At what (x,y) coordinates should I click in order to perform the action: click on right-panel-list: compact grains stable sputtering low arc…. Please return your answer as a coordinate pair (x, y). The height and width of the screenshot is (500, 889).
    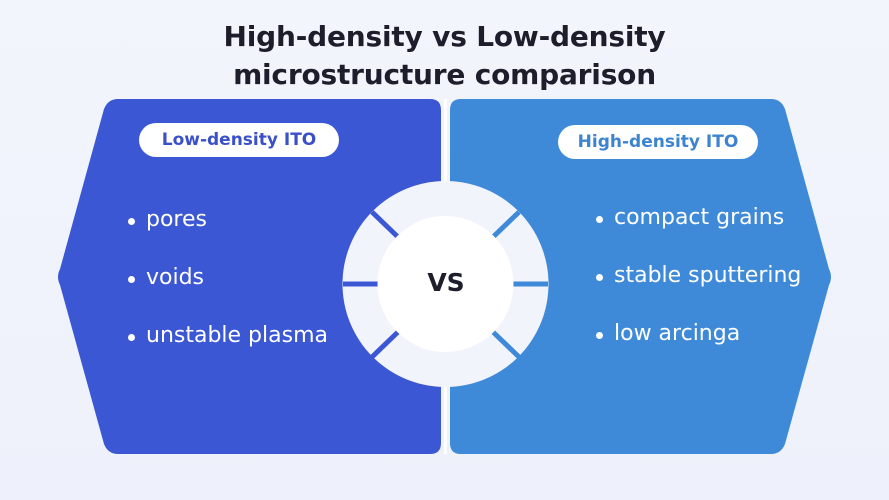
    Looking at the image, I should click on (697, 290).